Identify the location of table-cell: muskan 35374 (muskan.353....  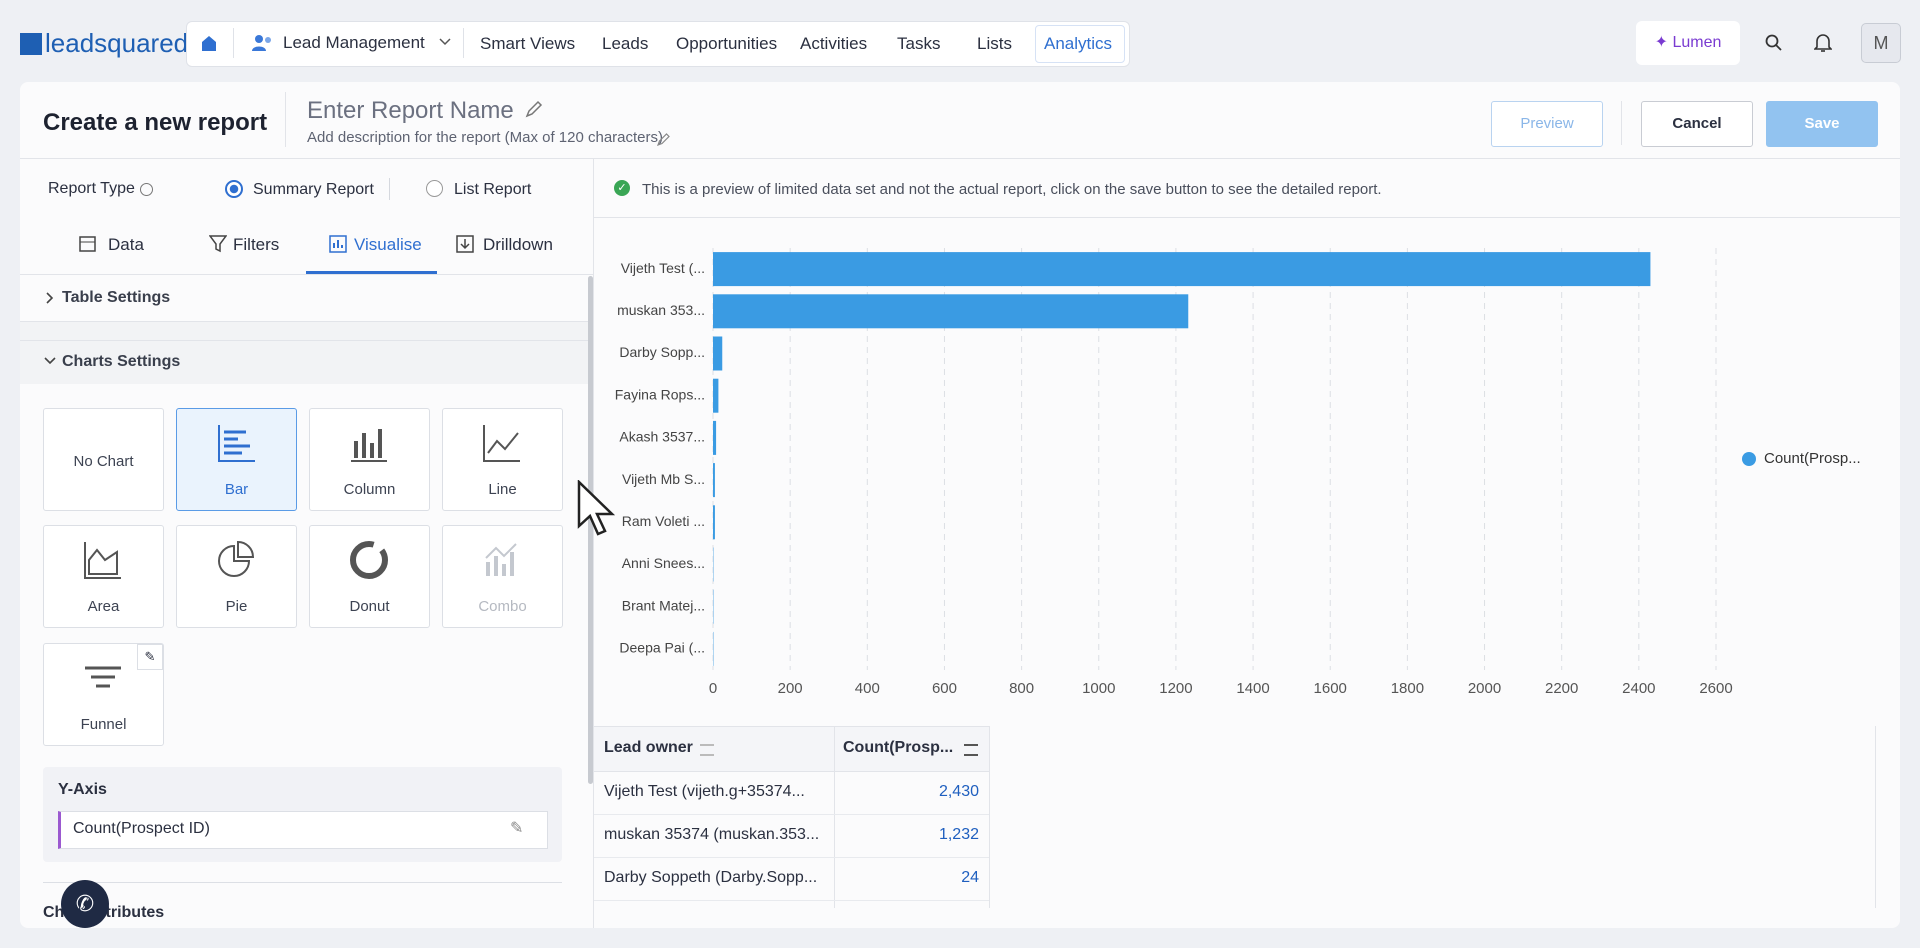
(712, 834).